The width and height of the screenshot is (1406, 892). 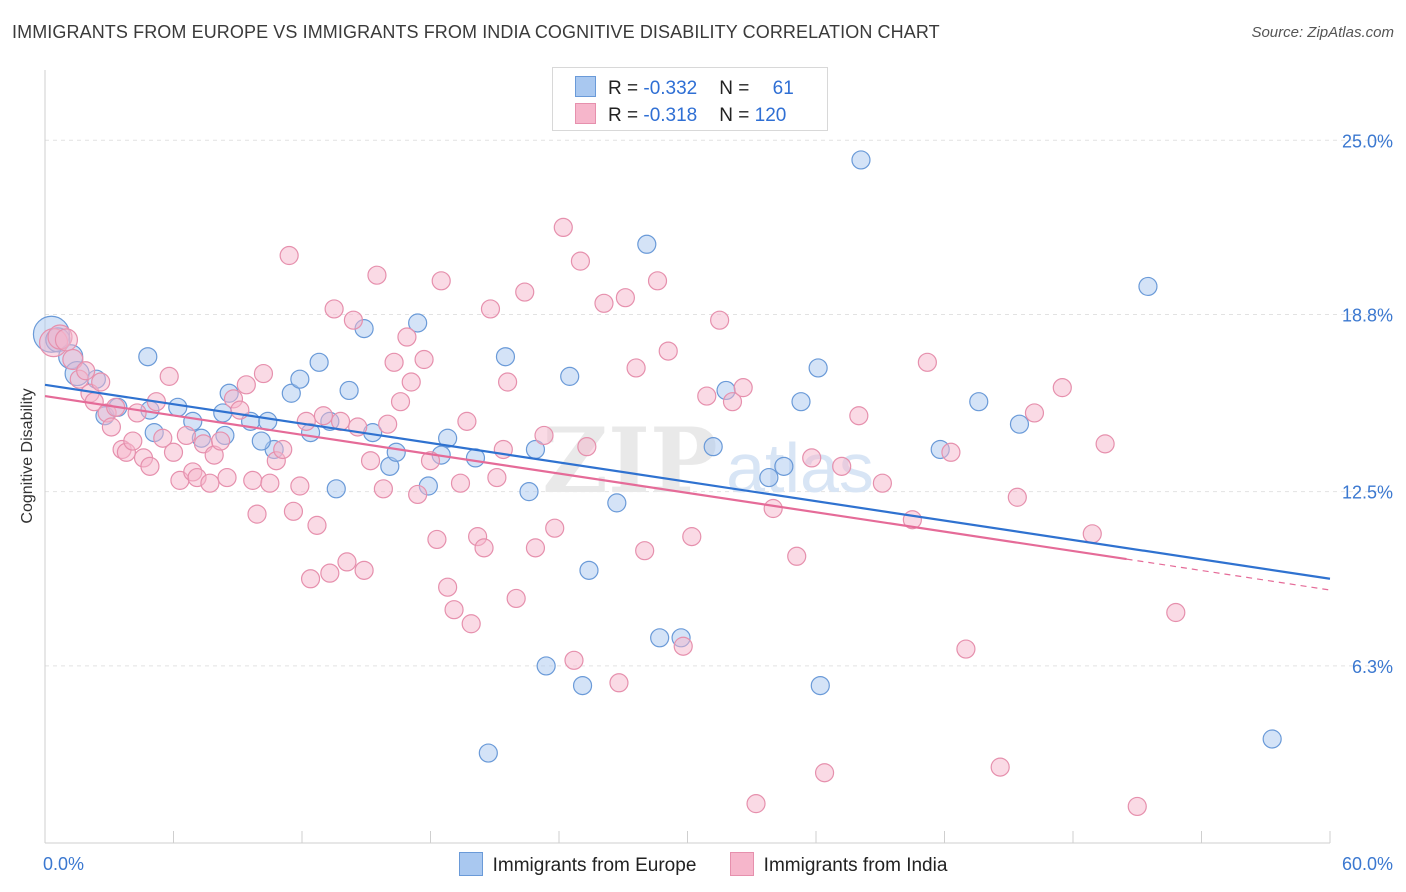 I want to click on legend-europe-n-label: N =, so click(x=737, y=88).